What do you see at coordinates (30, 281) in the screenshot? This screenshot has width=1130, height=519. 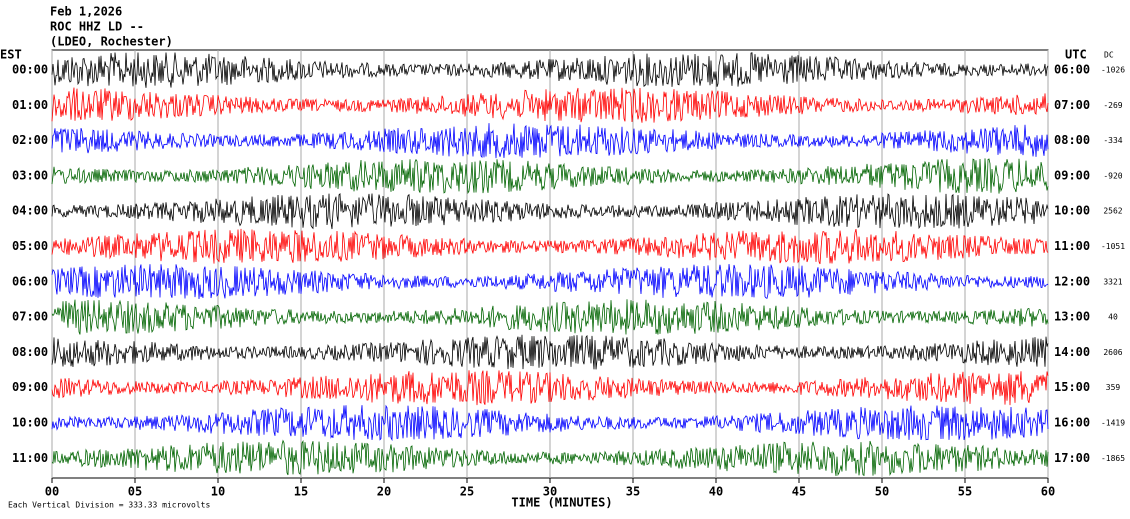 I see `left-time-label: 06:00` at bounding box center [30, 281].